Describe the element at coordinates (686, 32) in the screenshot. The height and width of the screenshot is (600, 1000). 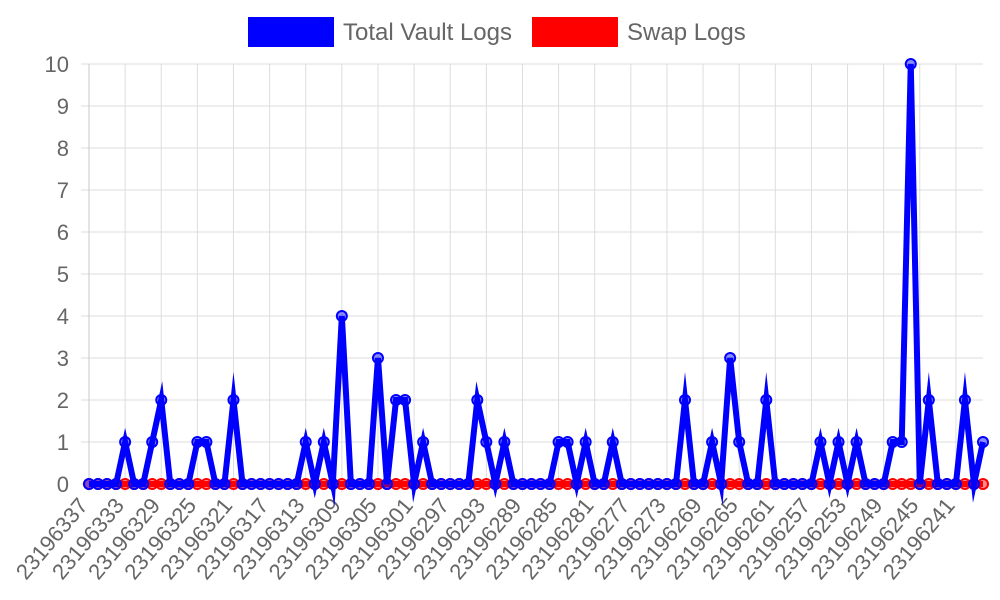
I see `legend-label: Swap Logs` at that location.